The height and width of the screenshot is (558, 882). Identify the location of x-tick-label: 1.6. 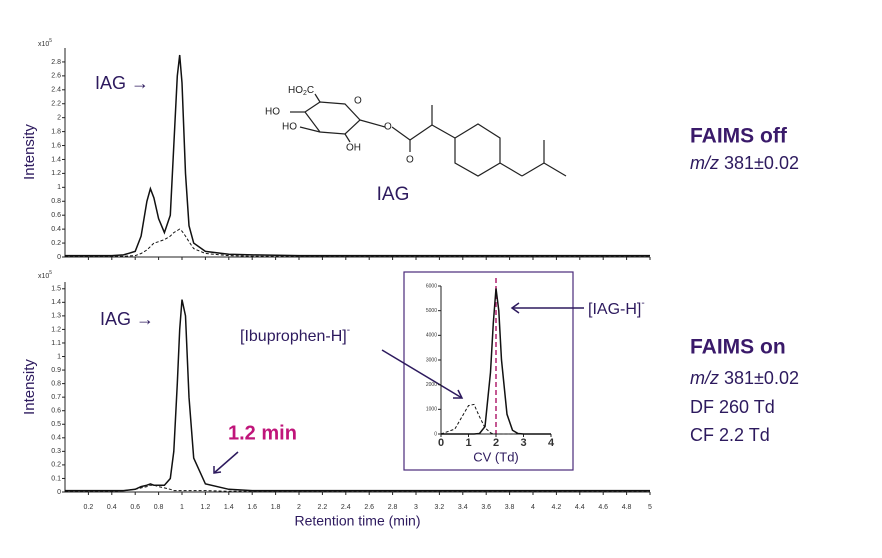
(252, 507).